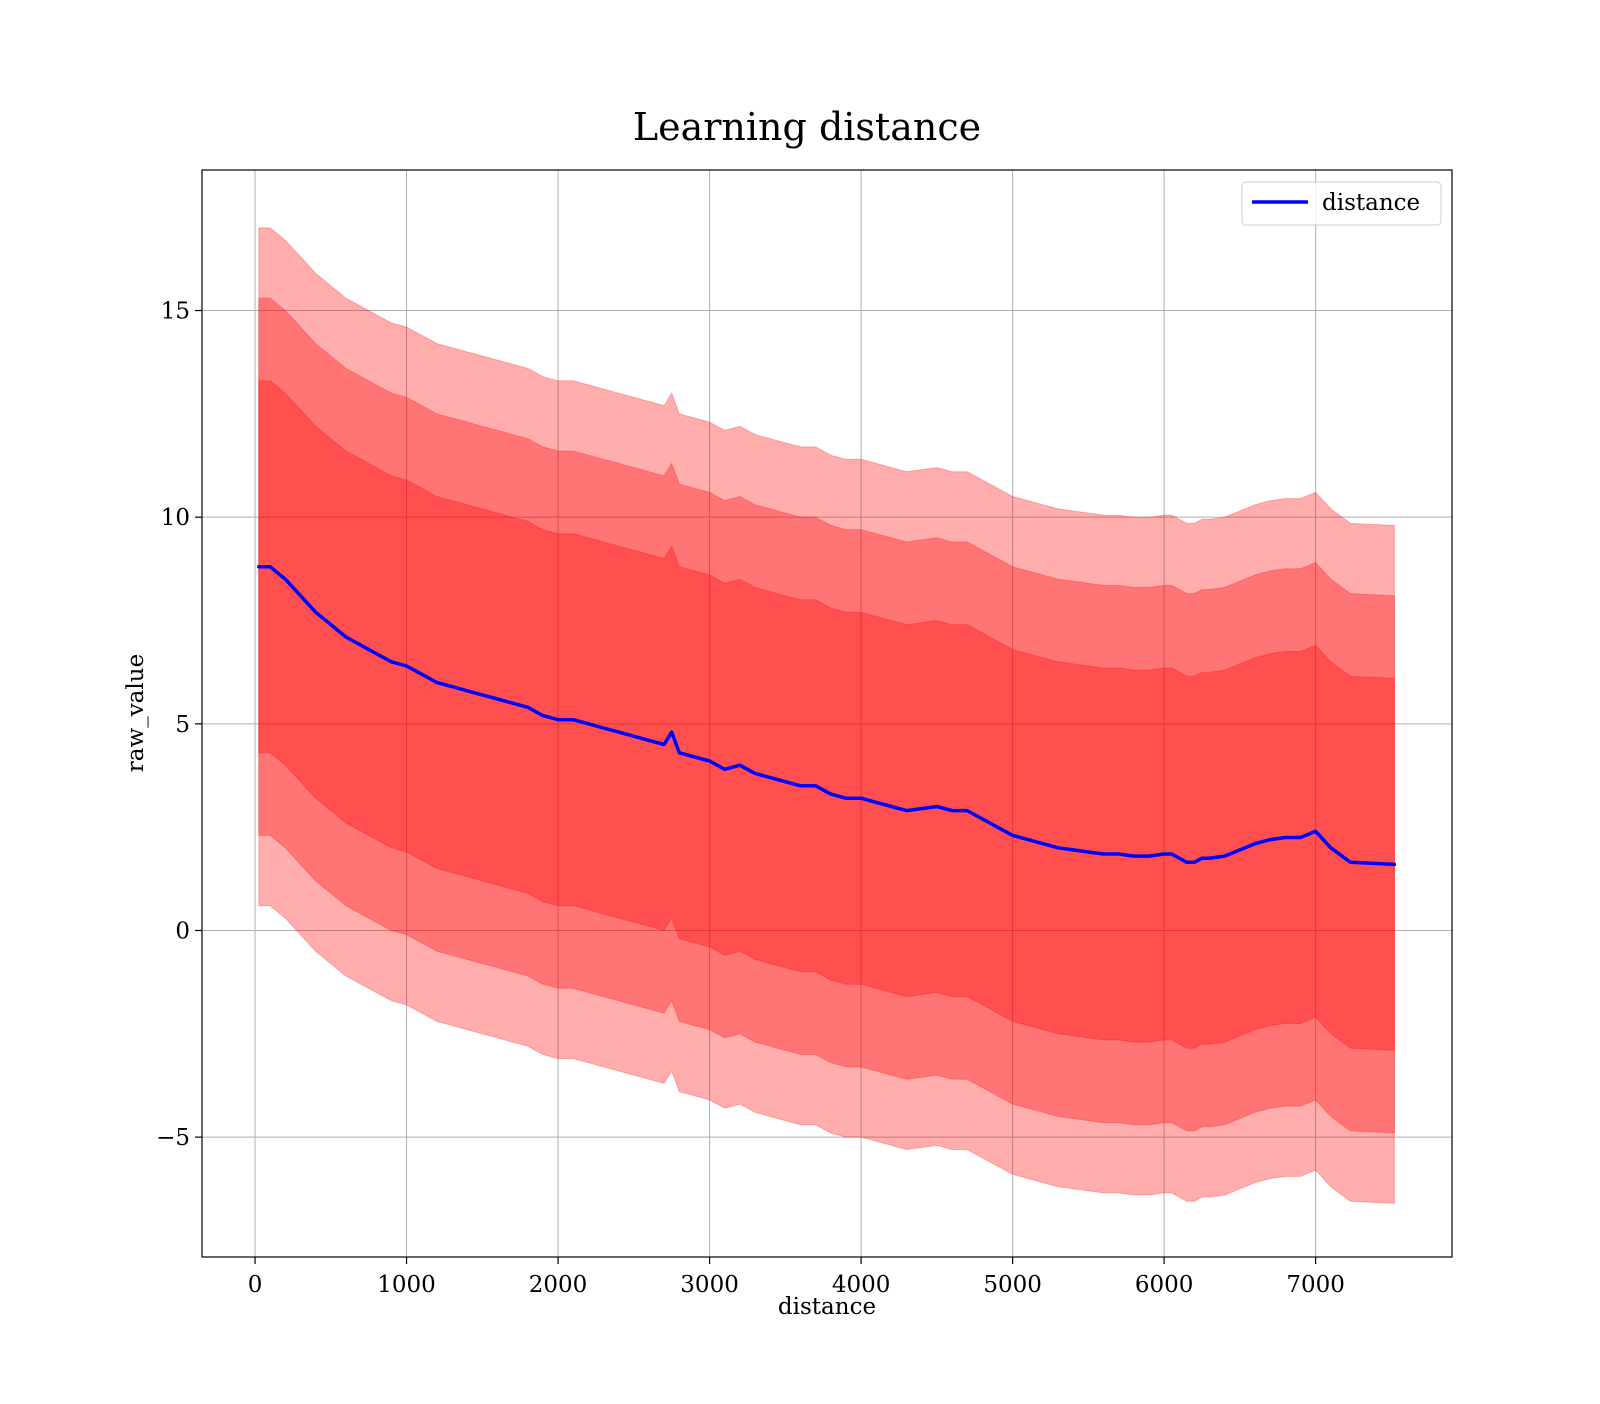 This screenshot has height=1404, width=1600. What do you see at coordinates (136, 713) in the screenshot?
I see `y-axis-label: raw_value` at bounding box center [136, 713].